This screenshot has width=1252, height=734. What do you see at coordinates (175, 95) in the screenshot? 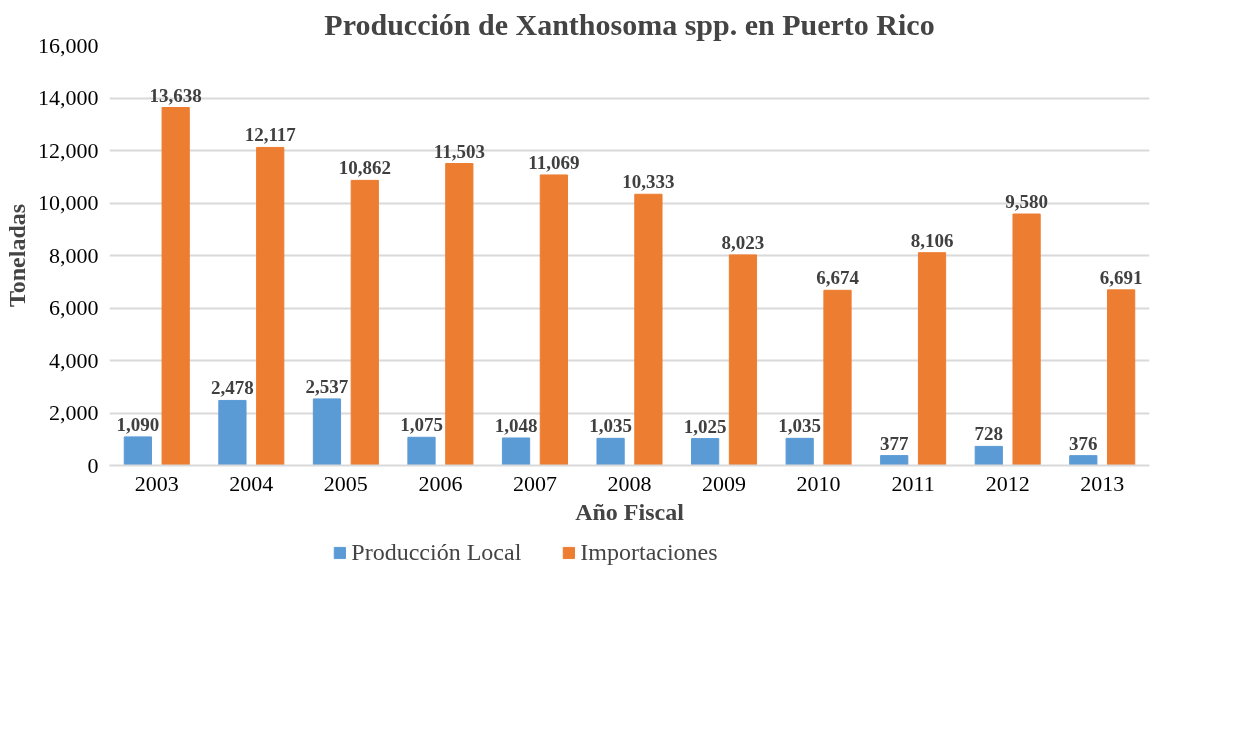
I see `data-label: 13,638` at bounding box center [175, 95].